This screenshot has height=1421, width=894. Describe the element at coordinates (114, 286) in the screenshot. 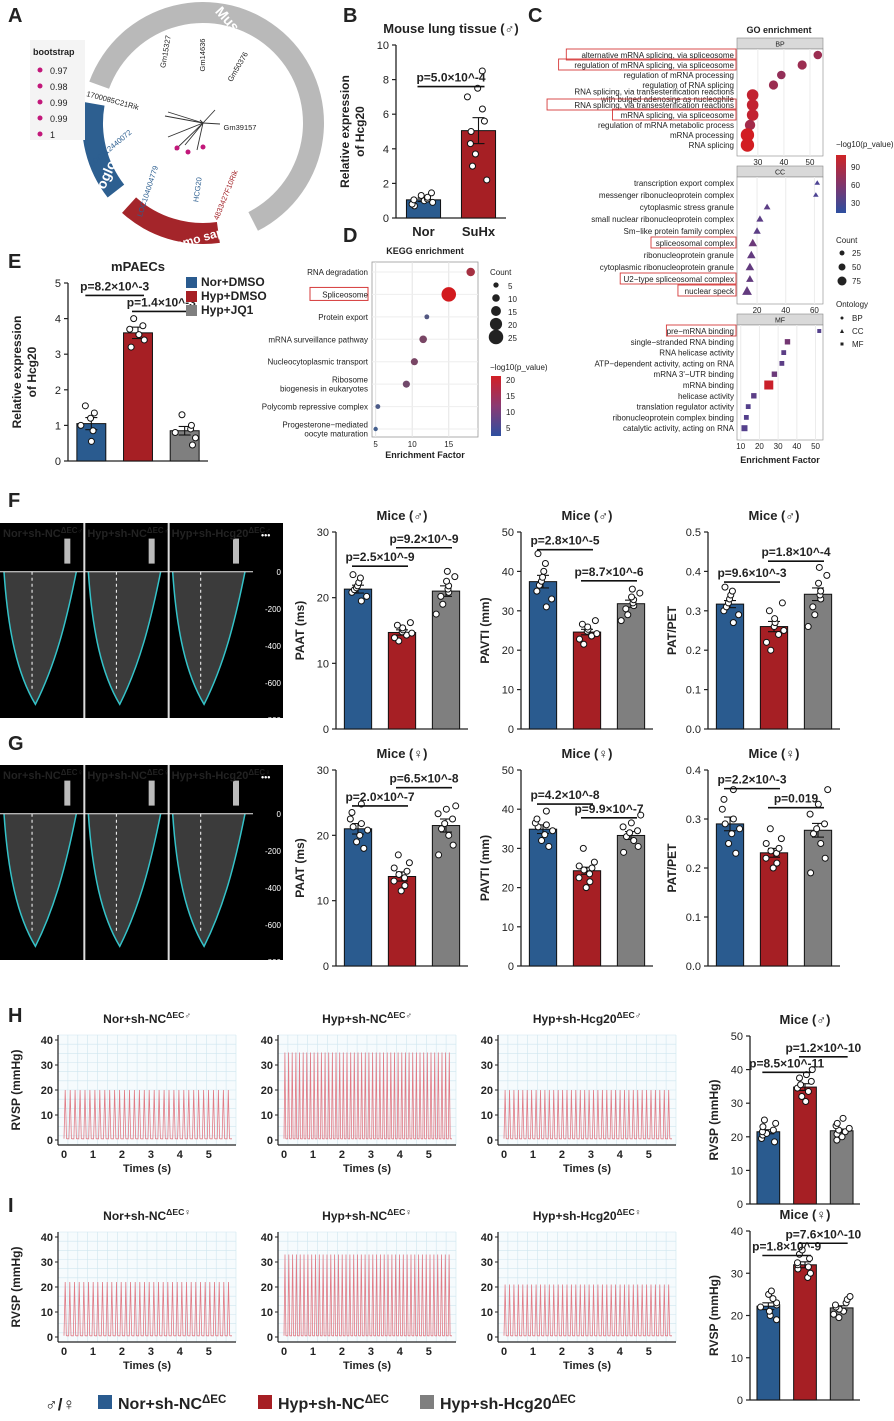

I see `p-value: p=8.2×10^-3` at that location.